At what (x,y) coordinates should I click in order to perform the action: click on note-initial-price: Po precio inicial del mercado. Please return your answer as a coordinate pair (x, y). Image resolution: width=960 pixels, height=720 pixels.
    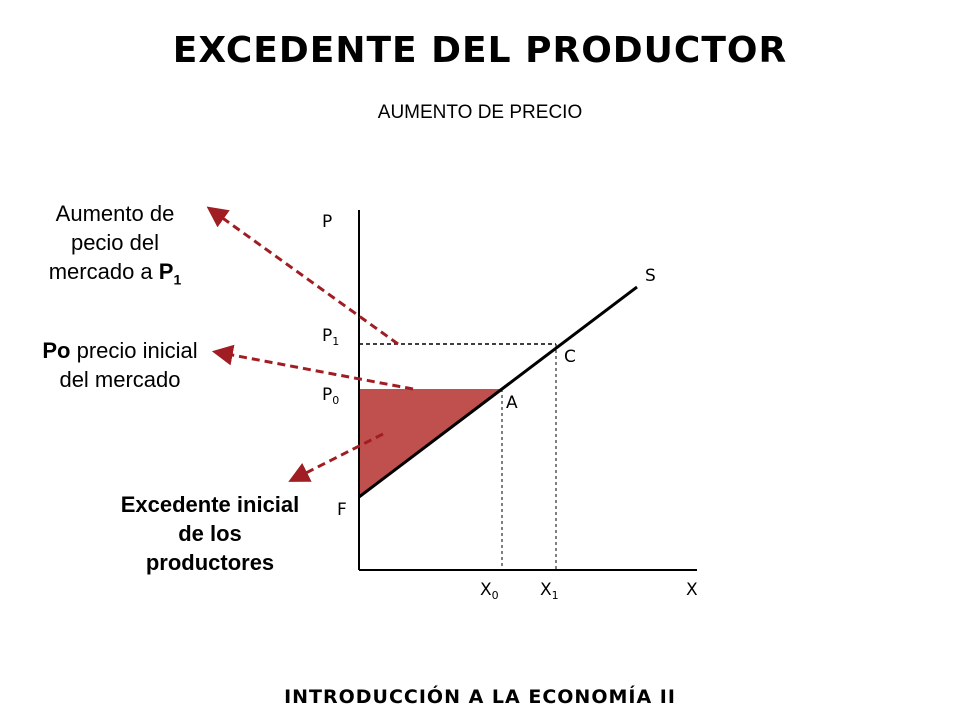
    Looking at the image, I should click on (120, 365).